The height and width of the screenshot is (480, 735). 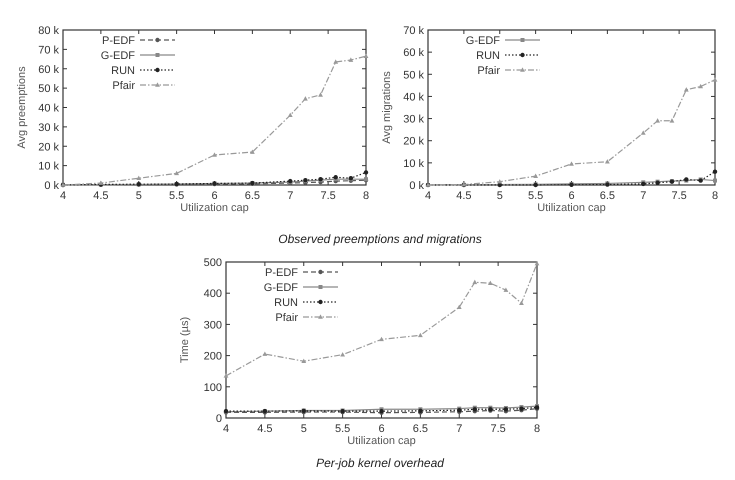 What do you see at coordinates (387, 107) in the screenshot?
I see `y-axis-title: Avg migrations` at bounding box center [387, 107].